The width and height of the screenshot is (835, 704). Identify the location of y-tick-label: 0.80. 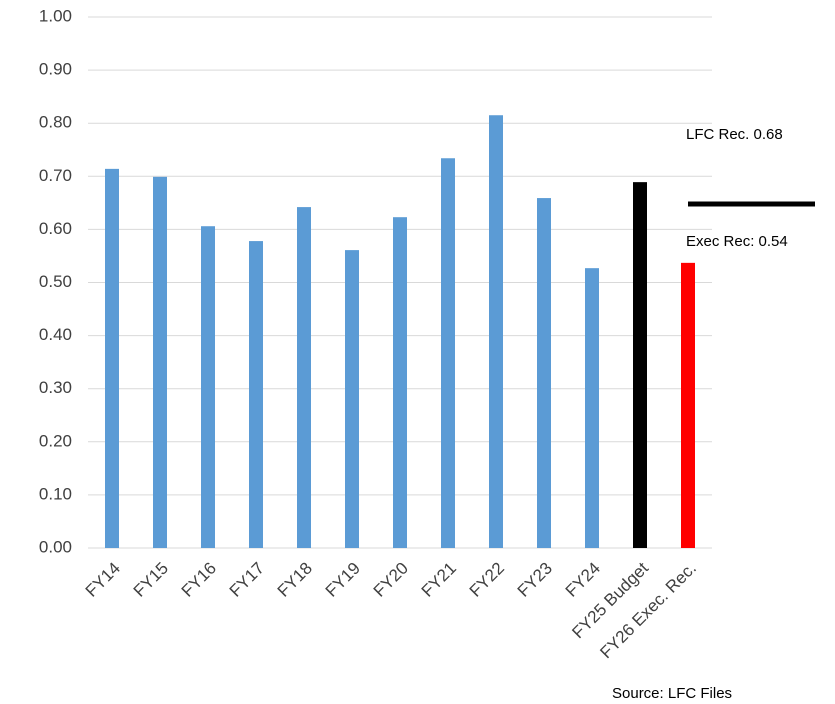
(55, 122).